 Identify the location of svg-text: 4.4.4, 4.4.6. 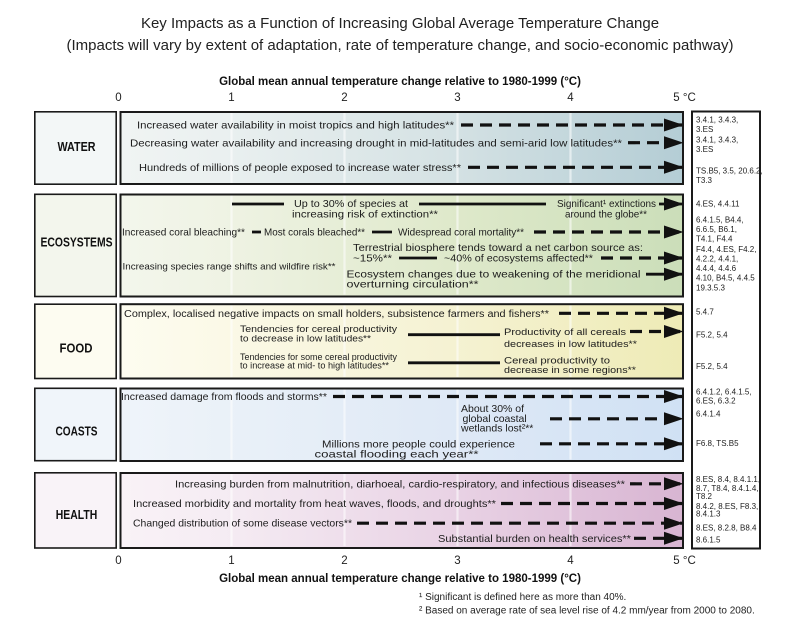
(716, 268).